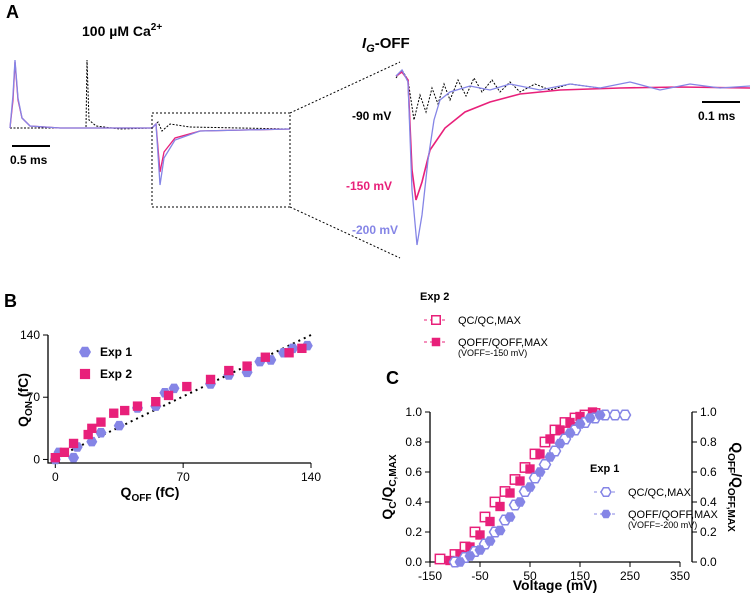  Describe the element at coordinates (371, 116) in the screenshot. I see `trace-label: -90 mV` at that location.